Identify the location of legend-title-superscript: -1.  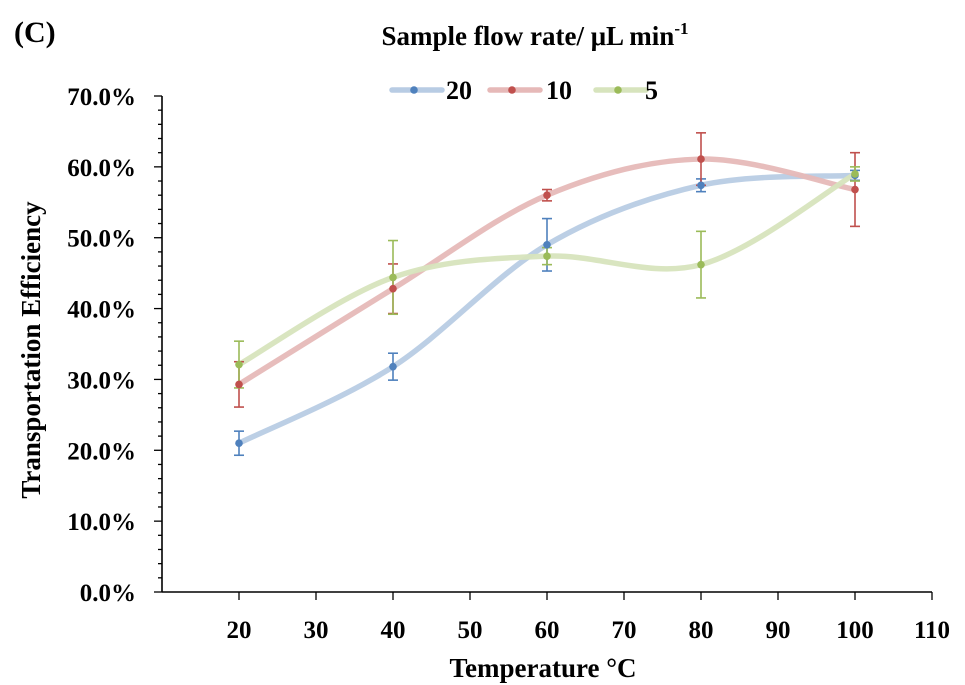
(681, 28).